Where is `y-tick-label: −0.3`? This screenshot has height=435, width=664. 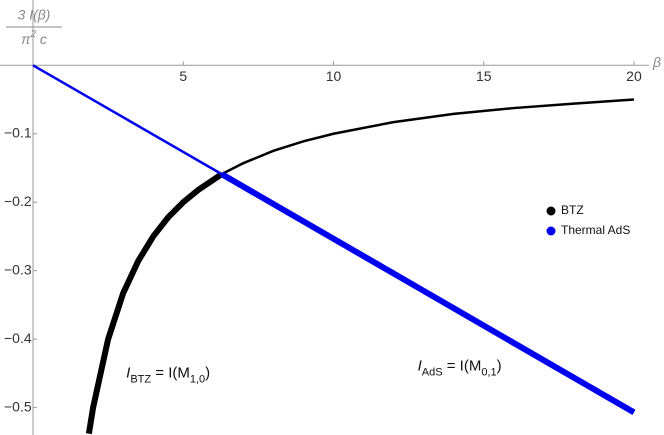 y-tick-label: −0.3 is located at coordinates (18, 269).